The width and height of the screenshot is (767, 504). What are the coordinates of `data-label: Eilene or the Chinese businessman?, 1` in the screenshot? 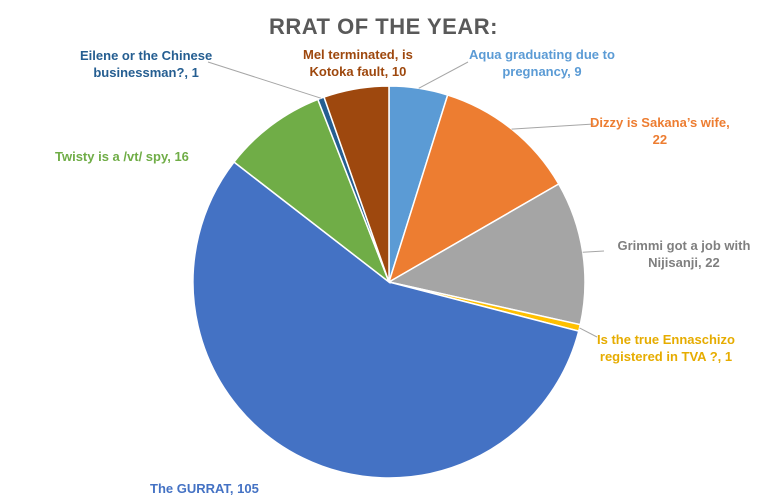 It's located at (146, 64).